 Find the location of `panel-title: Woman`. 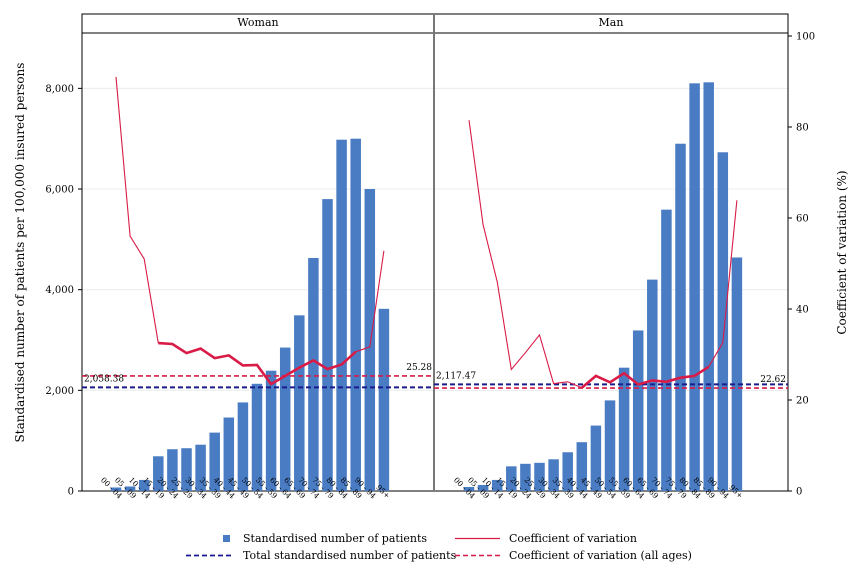

panel-title: Woman is located at coordinates (257, 22).